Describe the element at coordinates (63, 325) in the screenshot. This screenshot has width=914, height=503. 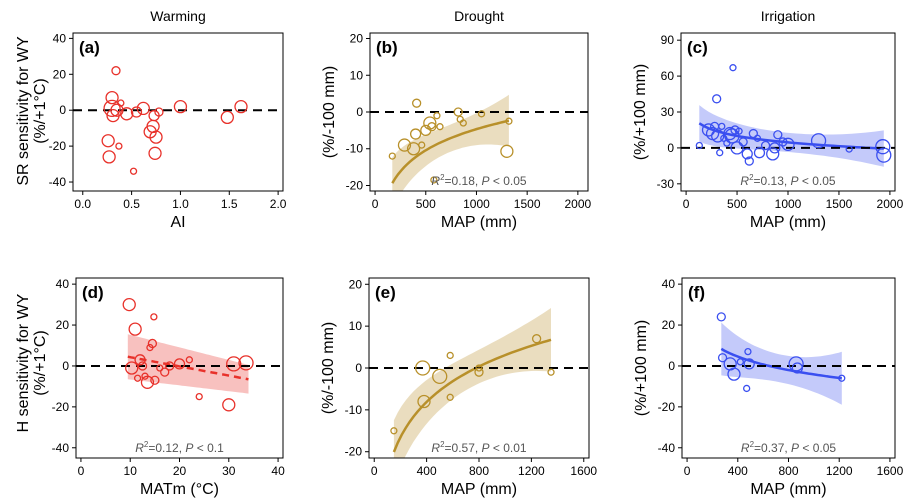
I see `y-tick-label: 20` at that location.